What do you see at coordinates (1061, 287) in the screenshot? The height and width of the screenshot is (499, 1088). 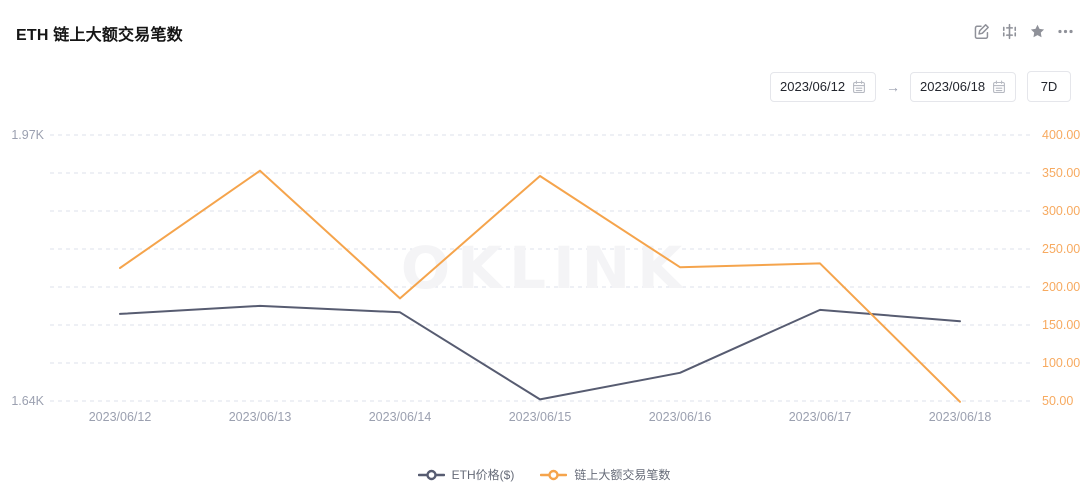 I see `right-axis-tick-label: 200.00` at bounding box center [1061, 287].